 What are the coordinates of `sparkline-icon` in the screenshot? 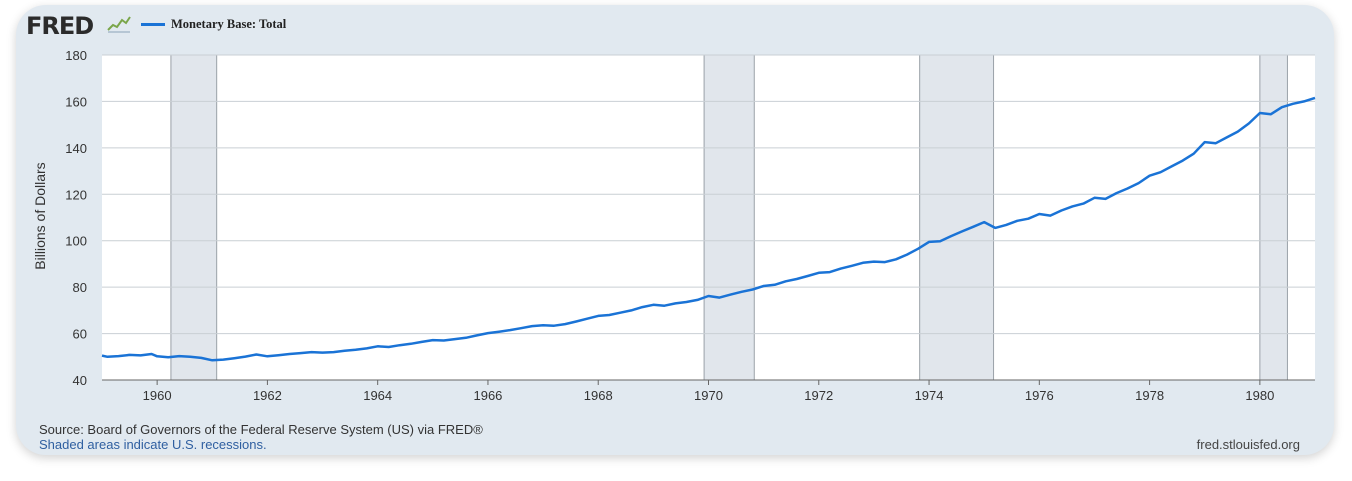 It's located at (119, 24).